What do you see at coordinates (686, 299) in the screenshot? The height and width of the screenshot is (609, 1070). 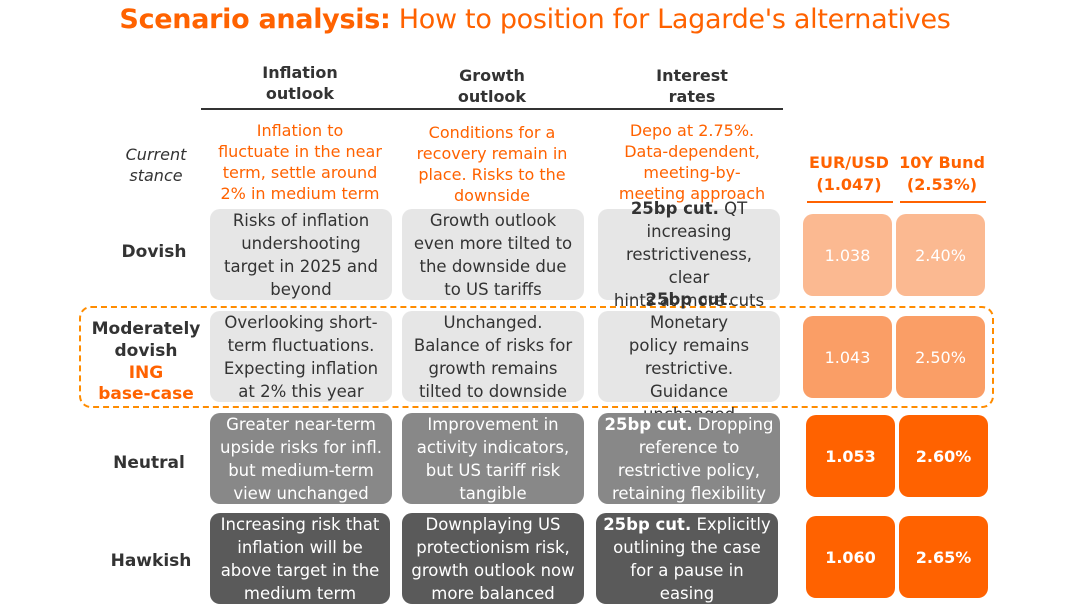 I see `moderately-dovish-rates-bold: 25bp cut` at bounding box center [686, 299].